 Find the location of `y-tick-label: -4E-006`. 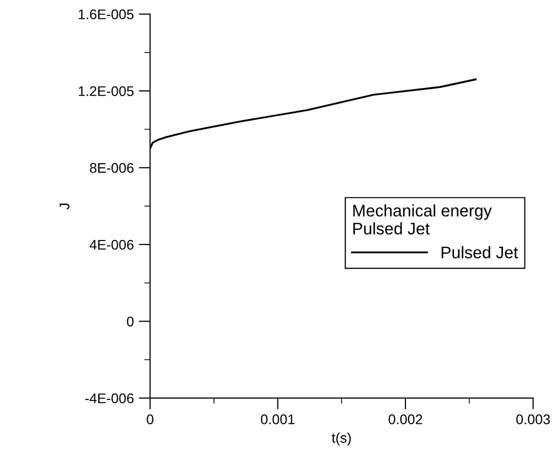

y-tick-label: -4E-006 is located at coordinates (109, 398).